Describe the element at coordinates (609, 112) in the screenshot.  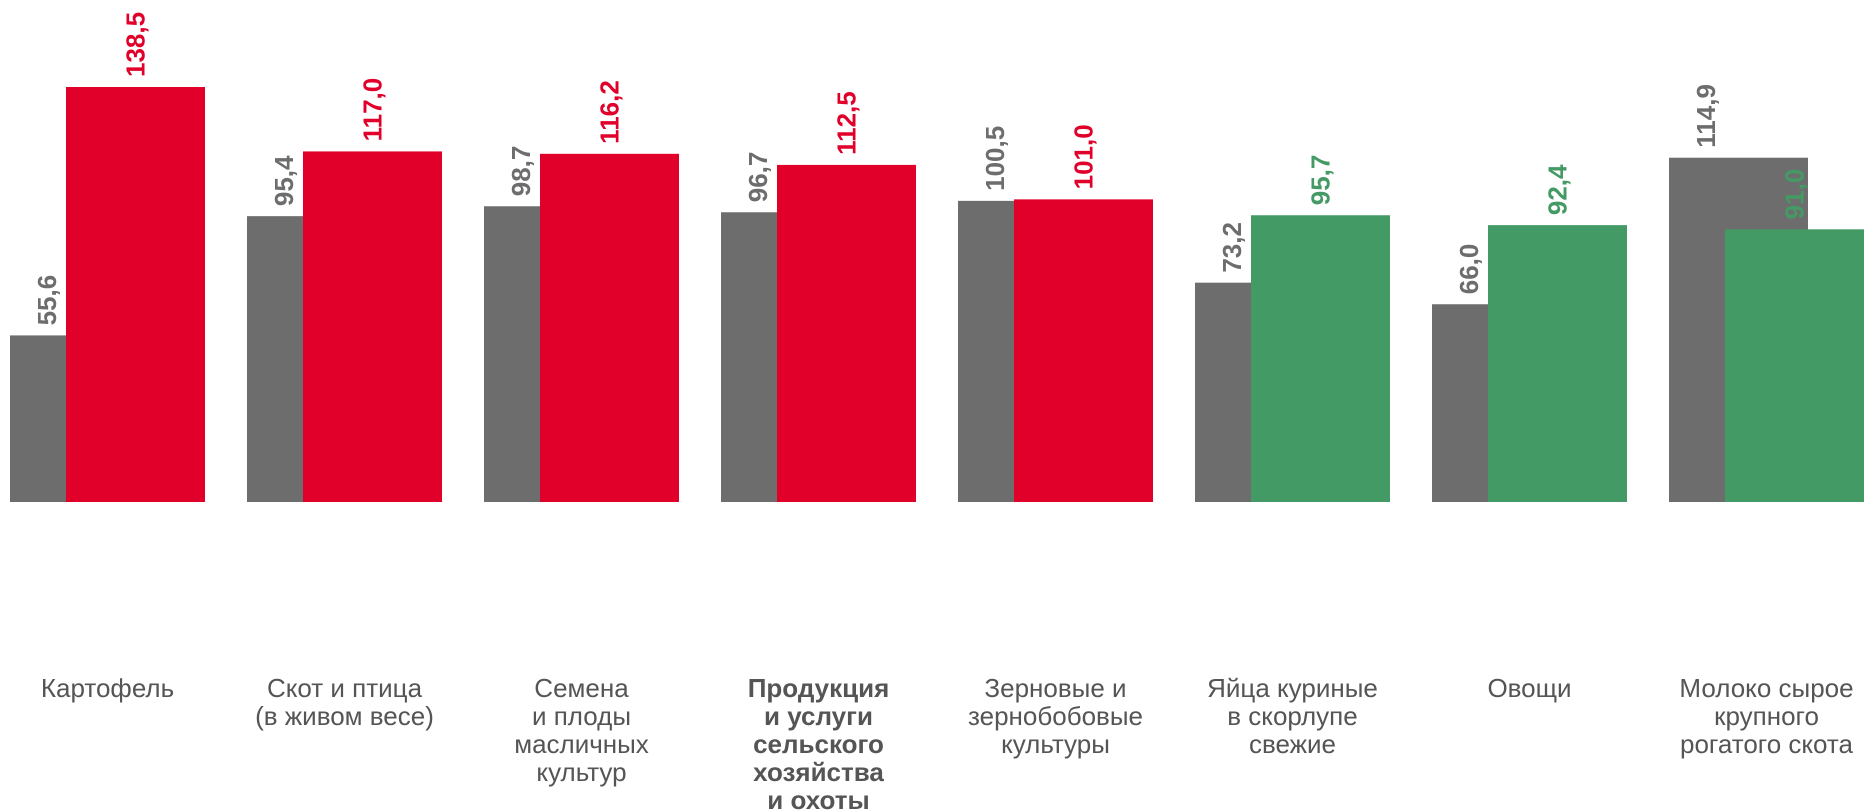
I see `value-label: 116,2` at that location.